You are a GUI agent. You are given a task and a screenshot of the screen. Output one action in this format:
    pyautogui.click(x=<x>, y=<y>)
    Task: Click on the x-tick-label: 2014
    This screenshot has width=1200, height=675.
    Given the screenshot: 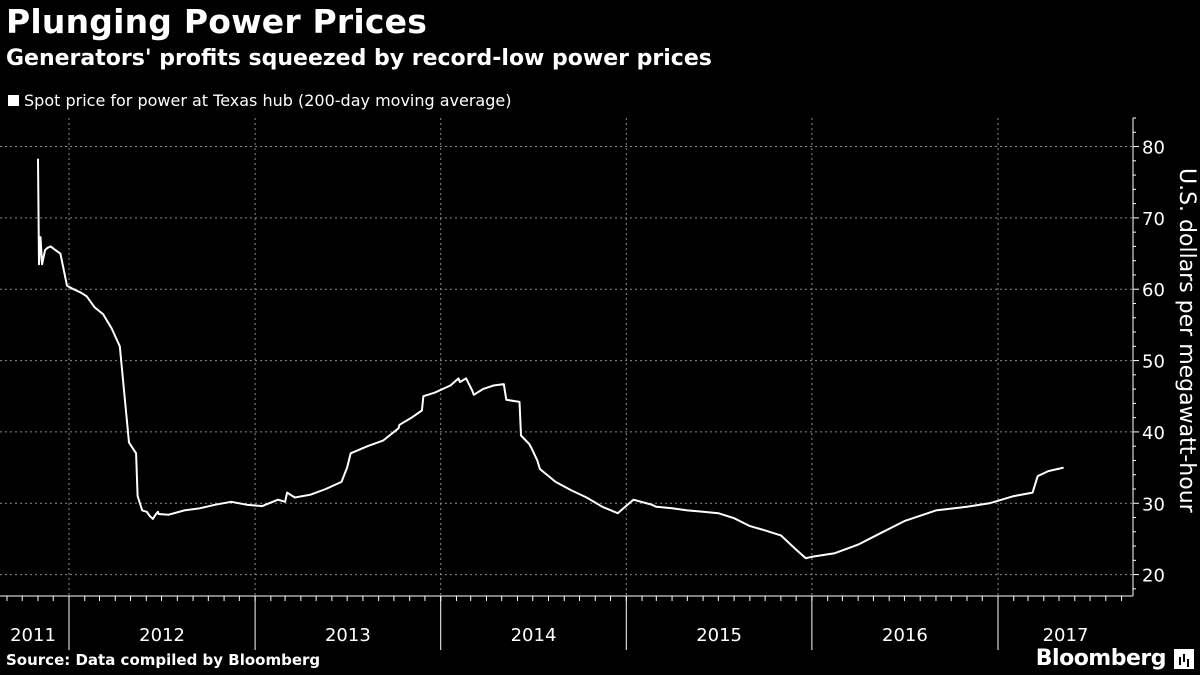 What is the action you would take?
    pyautogui.click(x=534, y=635)
    